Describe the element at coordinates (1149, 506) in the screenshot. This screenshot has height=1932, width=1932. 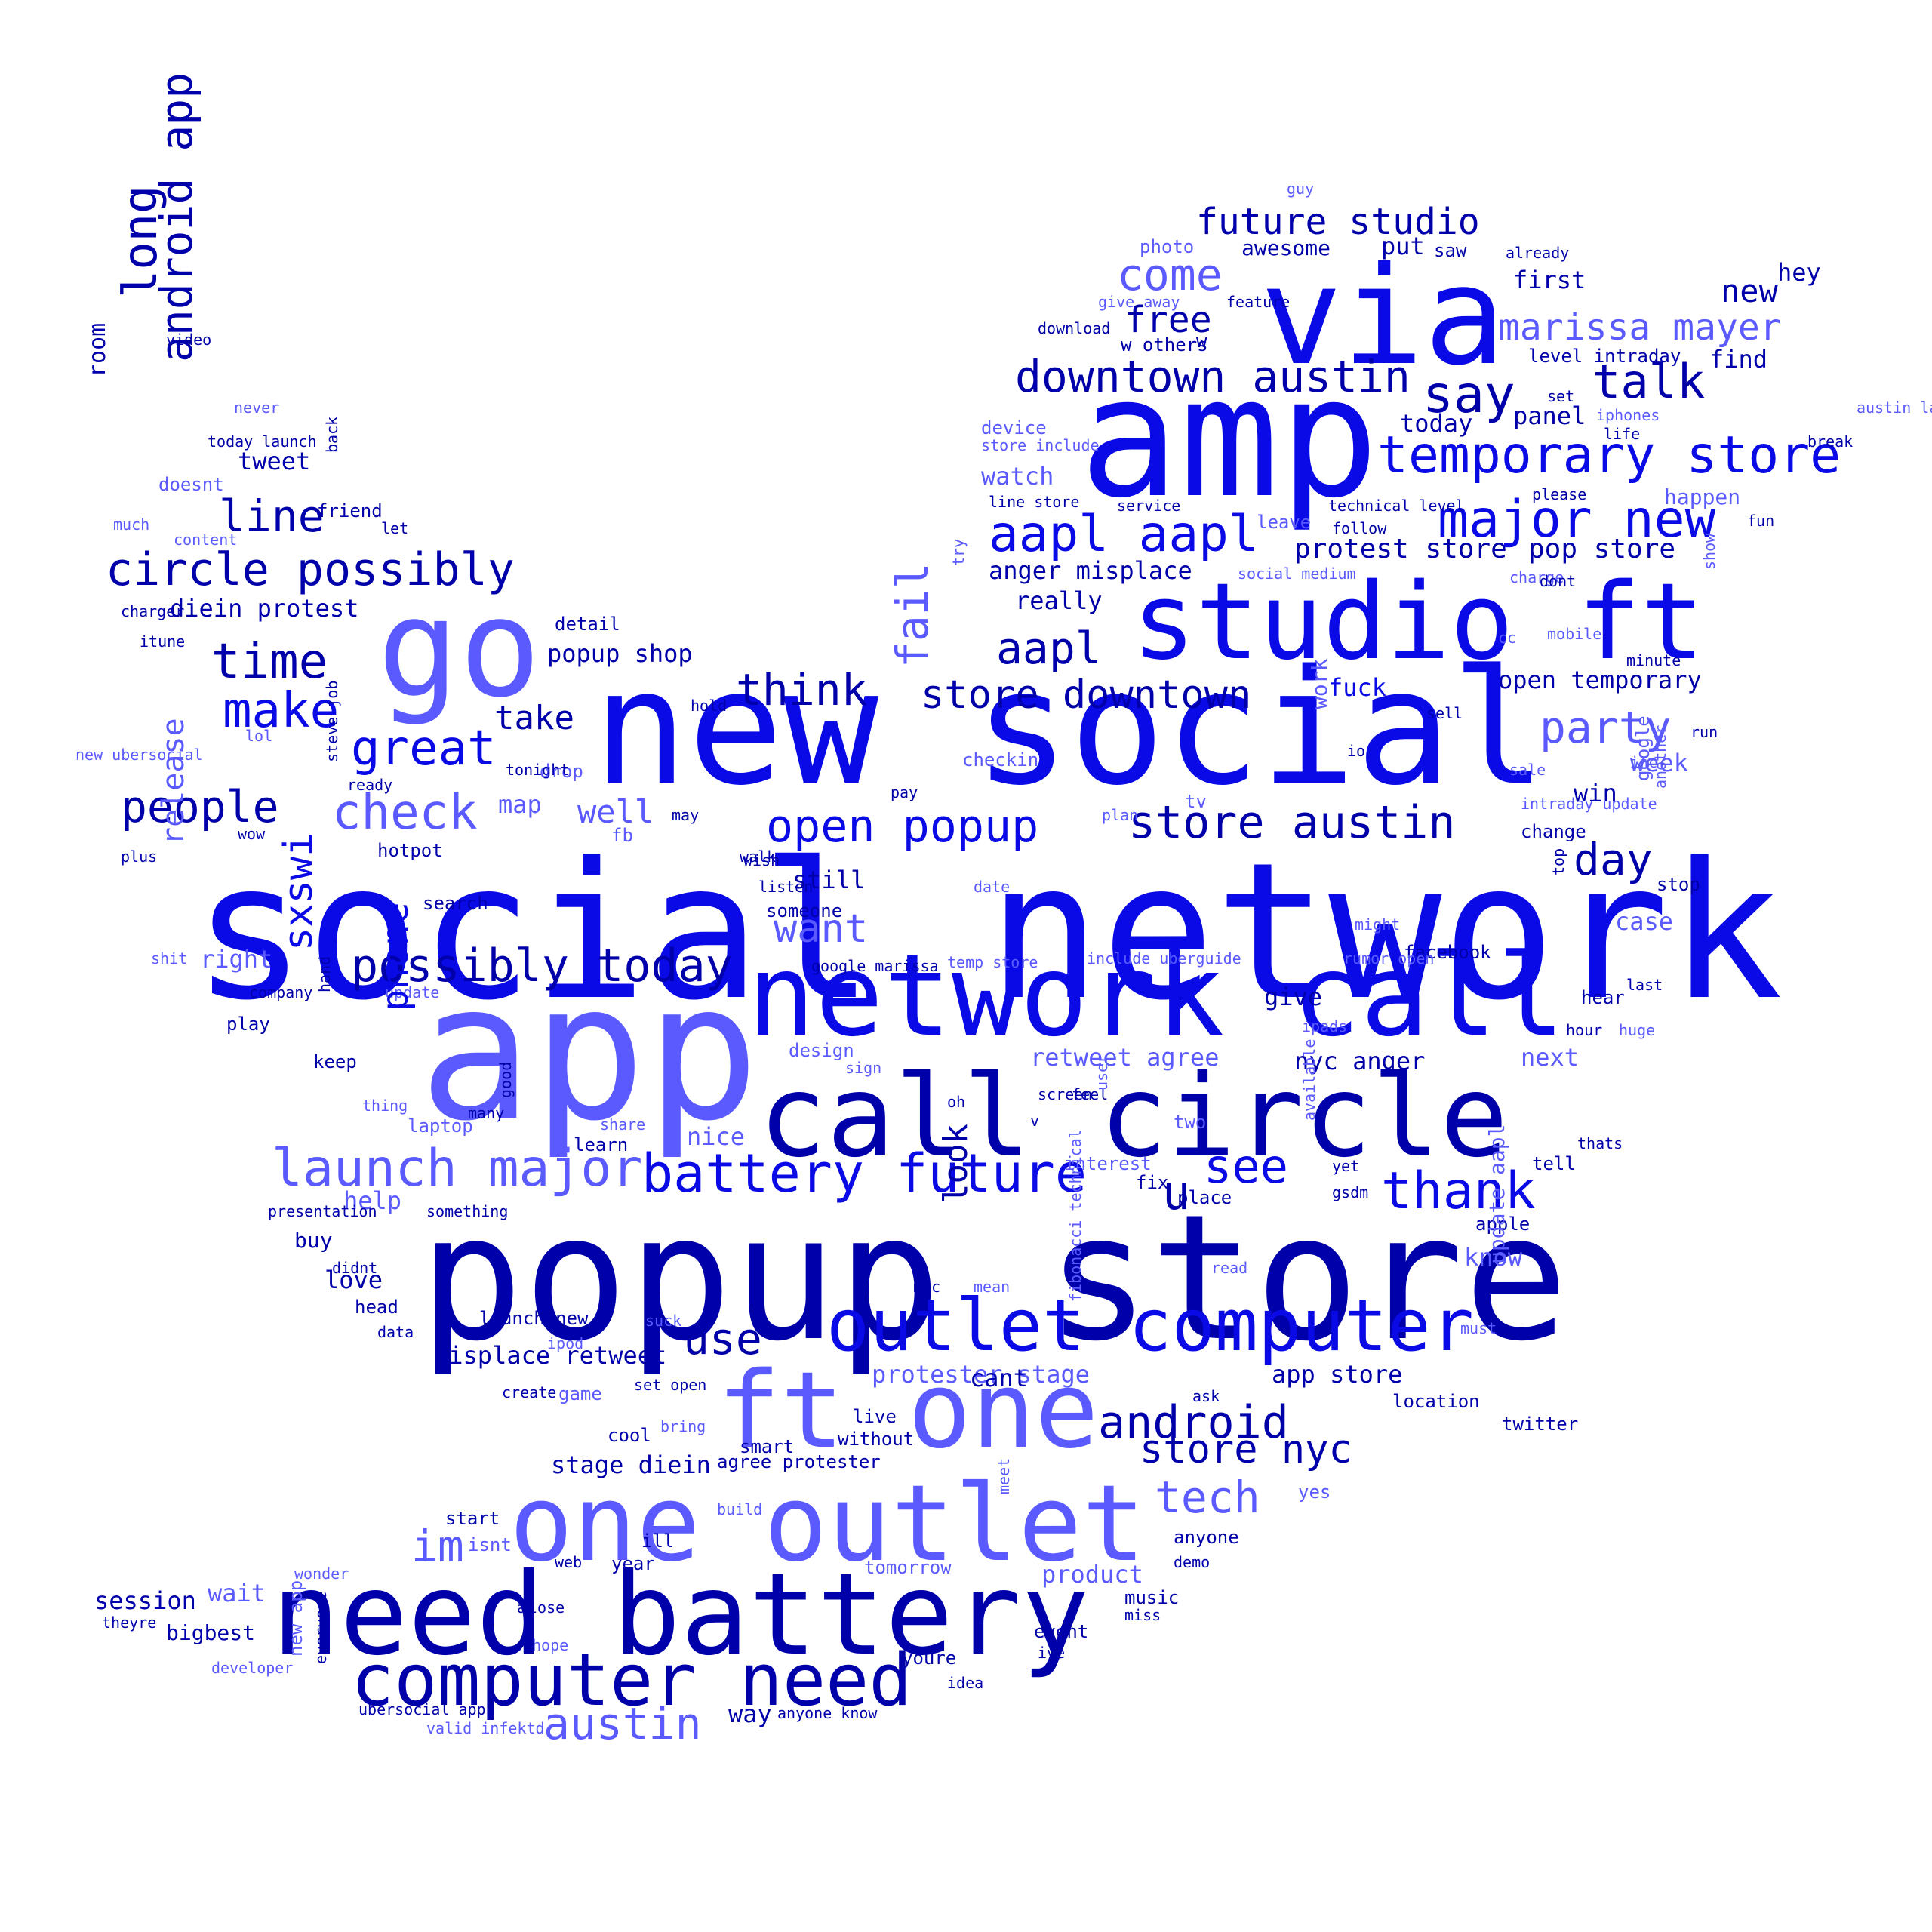
I see `word-service: service` at that location.